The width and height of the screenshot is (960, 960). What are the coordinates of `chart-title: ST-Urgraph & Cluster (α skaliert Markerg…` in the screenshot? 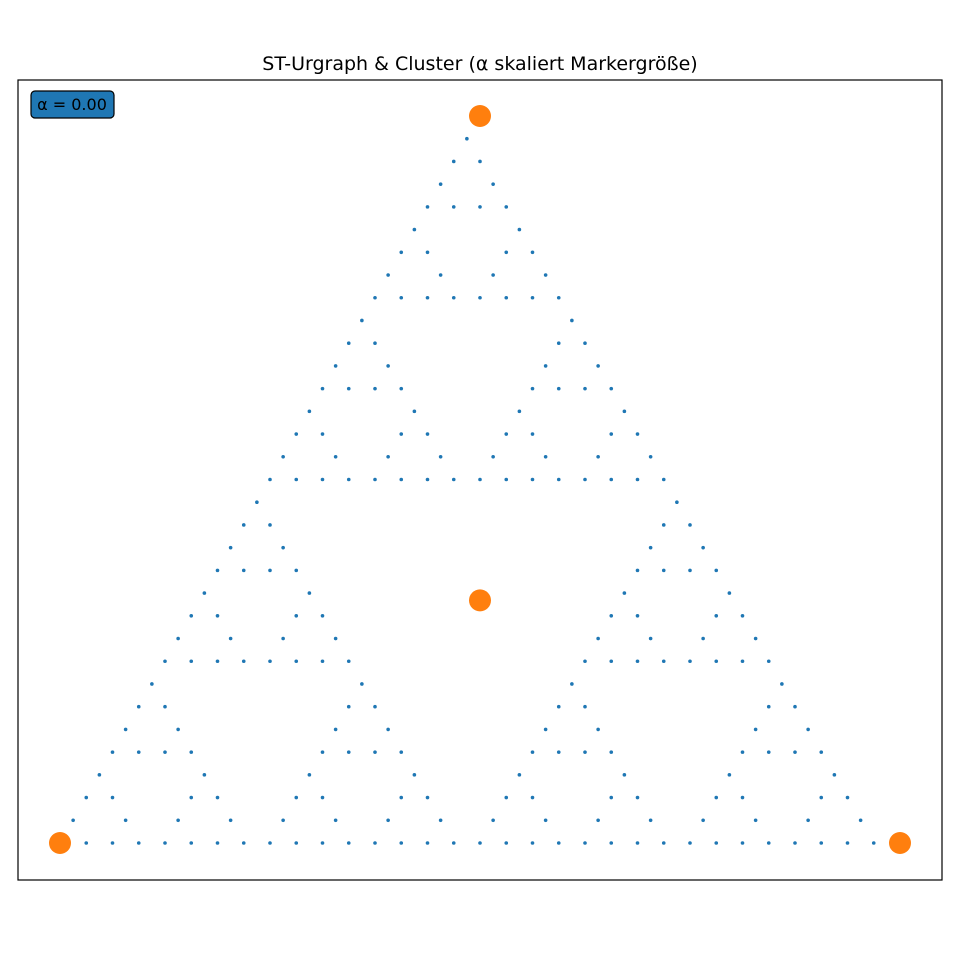 It's located at (479, 64).